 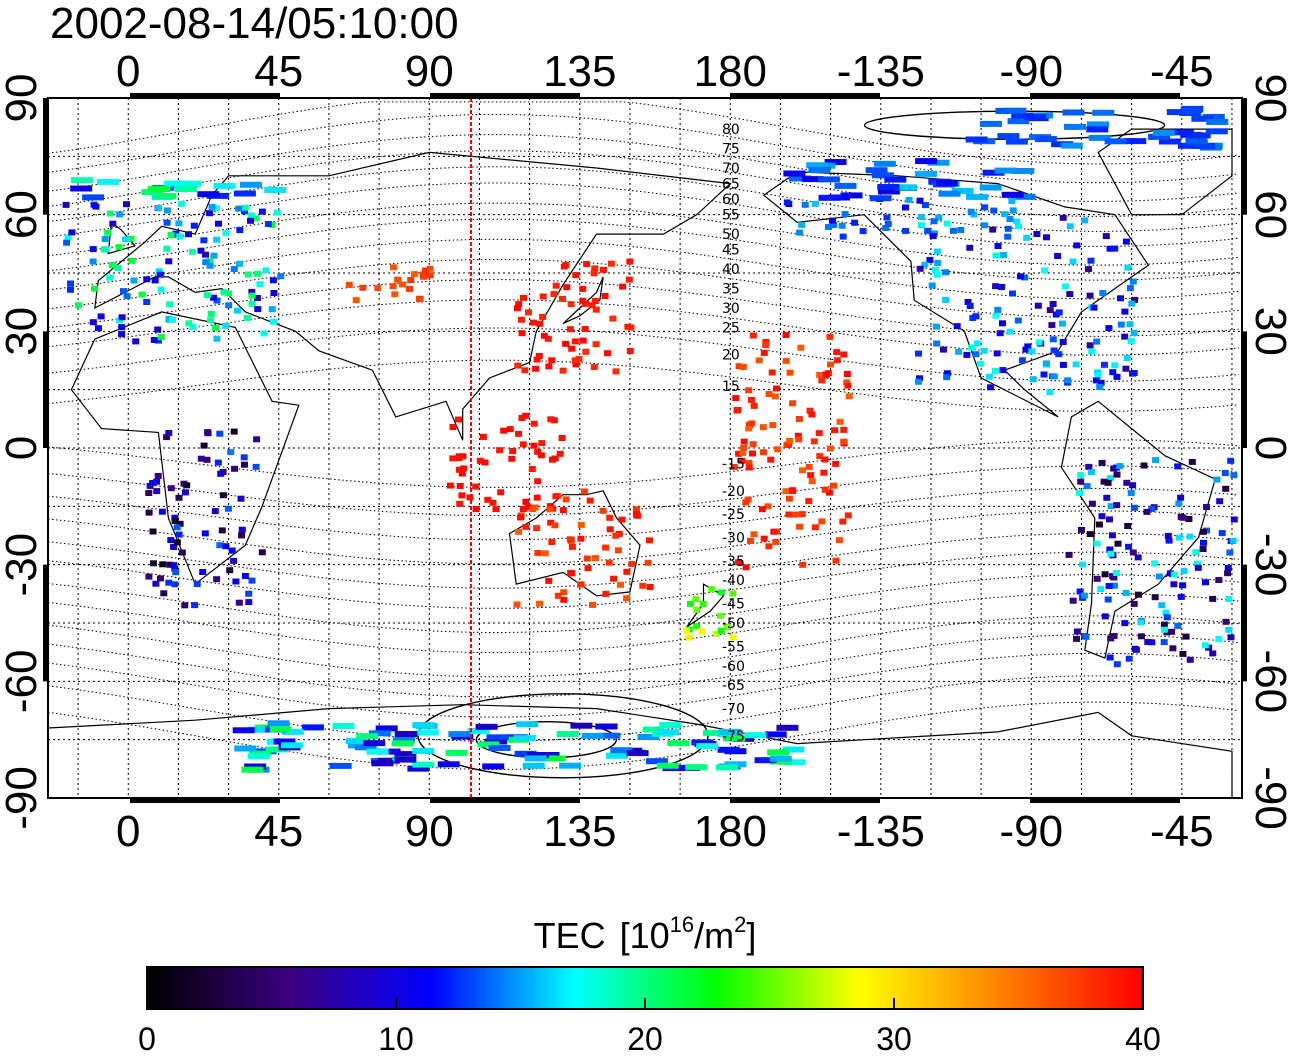 I want to click on magnetic-latitude-label: -45, so click(x=733, y=605).